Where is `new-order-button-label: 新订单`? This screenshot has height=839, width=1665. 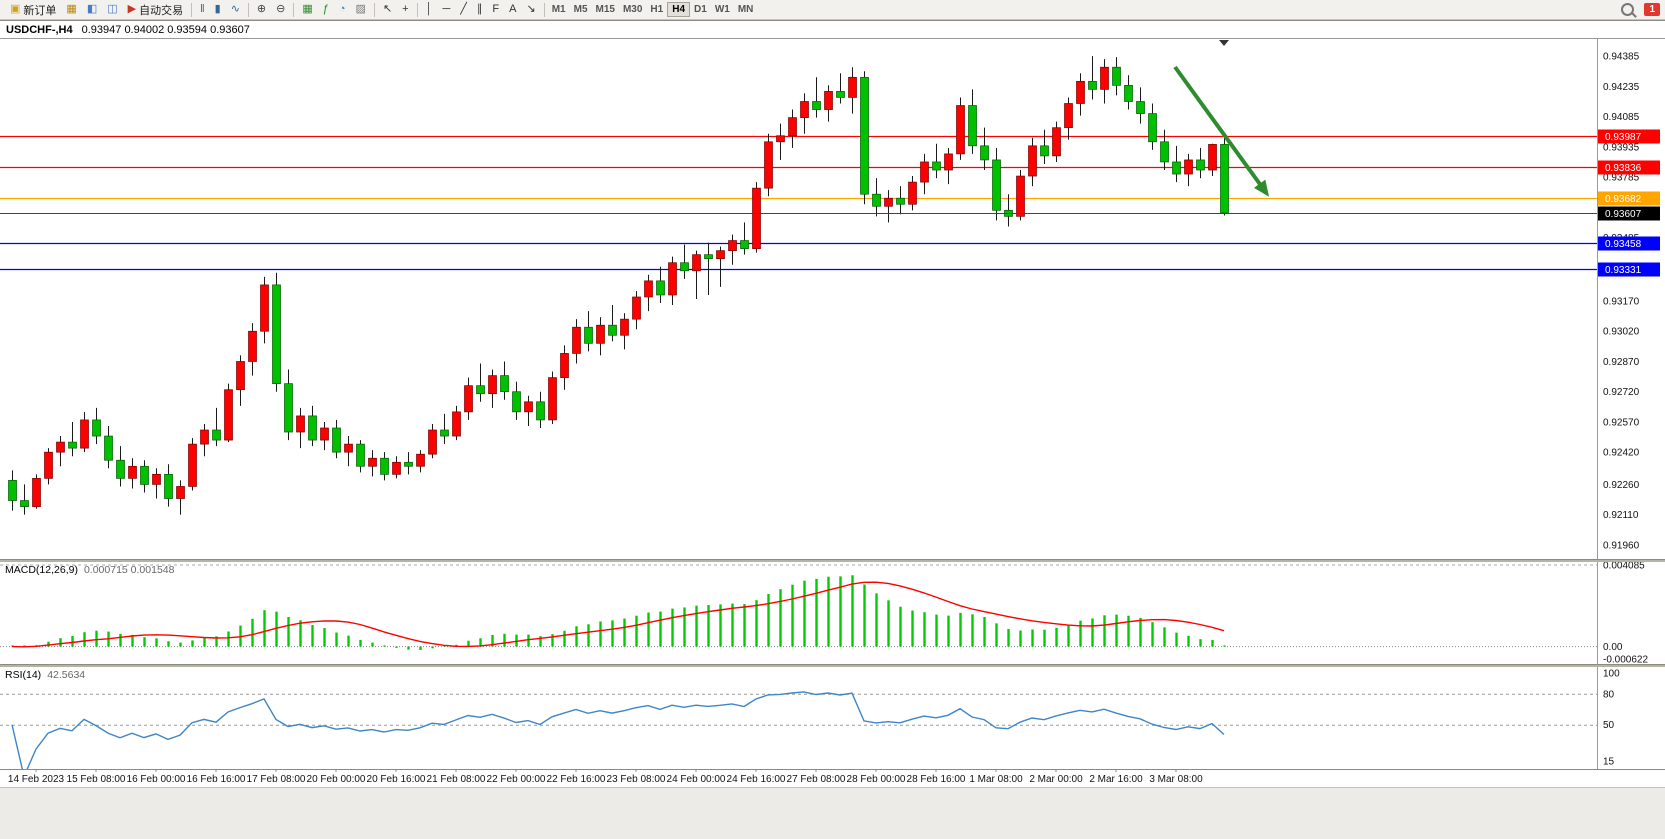
new-order-button-label: 新订单 is located at coordinates (40, 10).